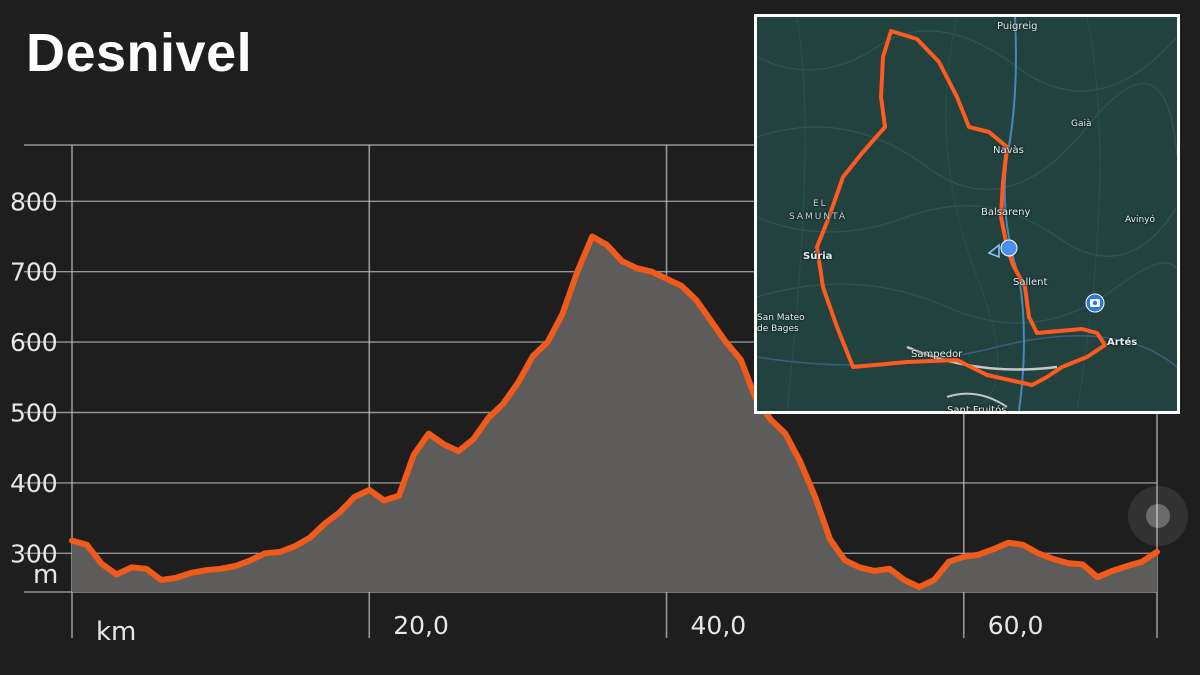 This screenshot has width=1200, height=675. What do you see at coordinates (34, 553) in the screenshot?
I see `y-tick-label: 300` at bounding box center [34, 553].